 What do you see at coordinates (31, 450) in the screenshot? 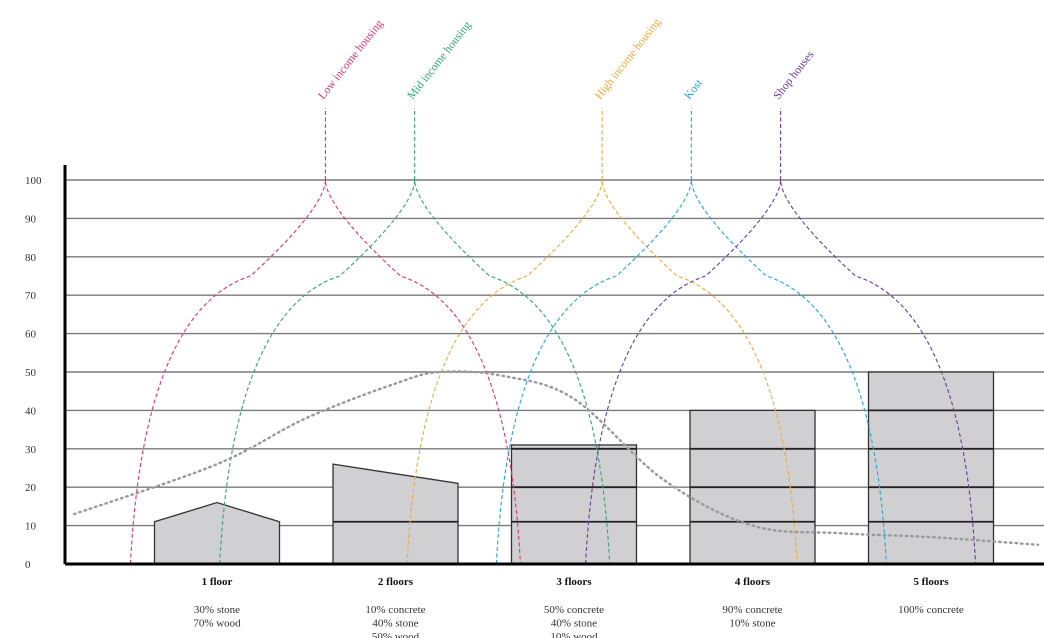
I see `y-tick-label: 30` at bounding box center [31, 450].